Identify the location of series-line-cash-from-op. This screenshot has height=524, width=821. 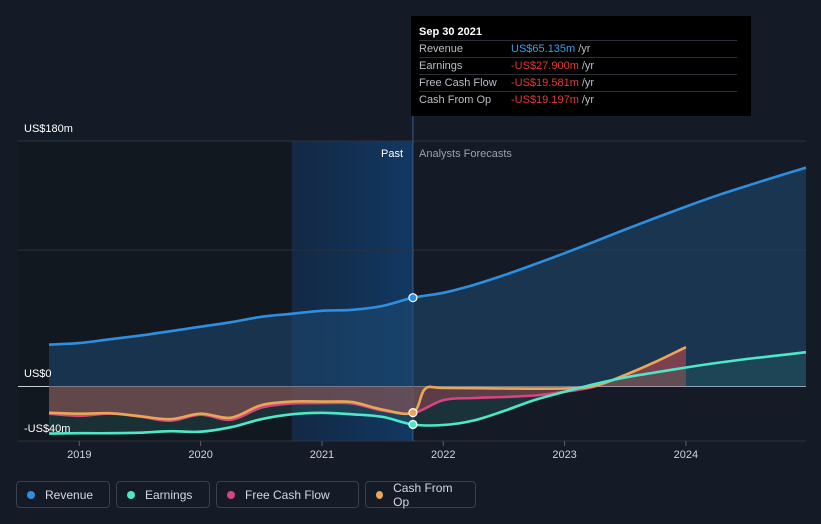
(367, 383).